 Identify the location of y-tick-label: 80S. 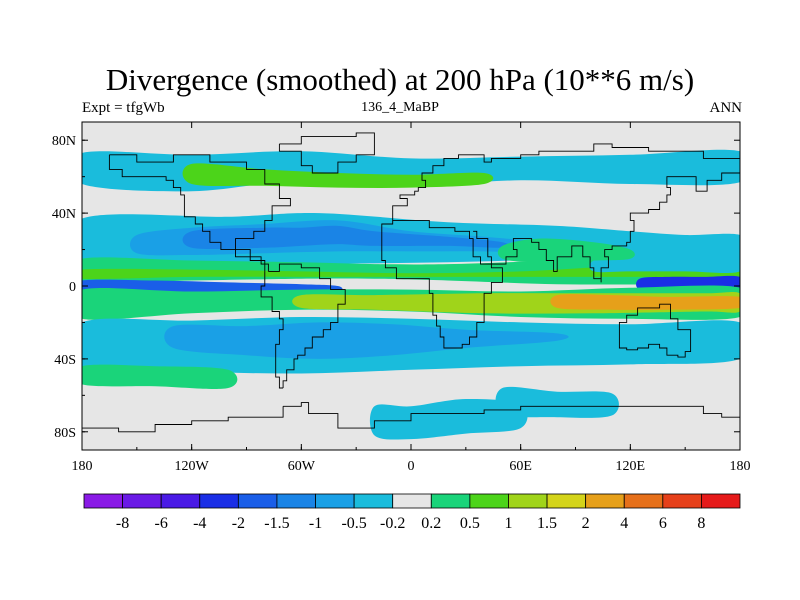
(65, 433).